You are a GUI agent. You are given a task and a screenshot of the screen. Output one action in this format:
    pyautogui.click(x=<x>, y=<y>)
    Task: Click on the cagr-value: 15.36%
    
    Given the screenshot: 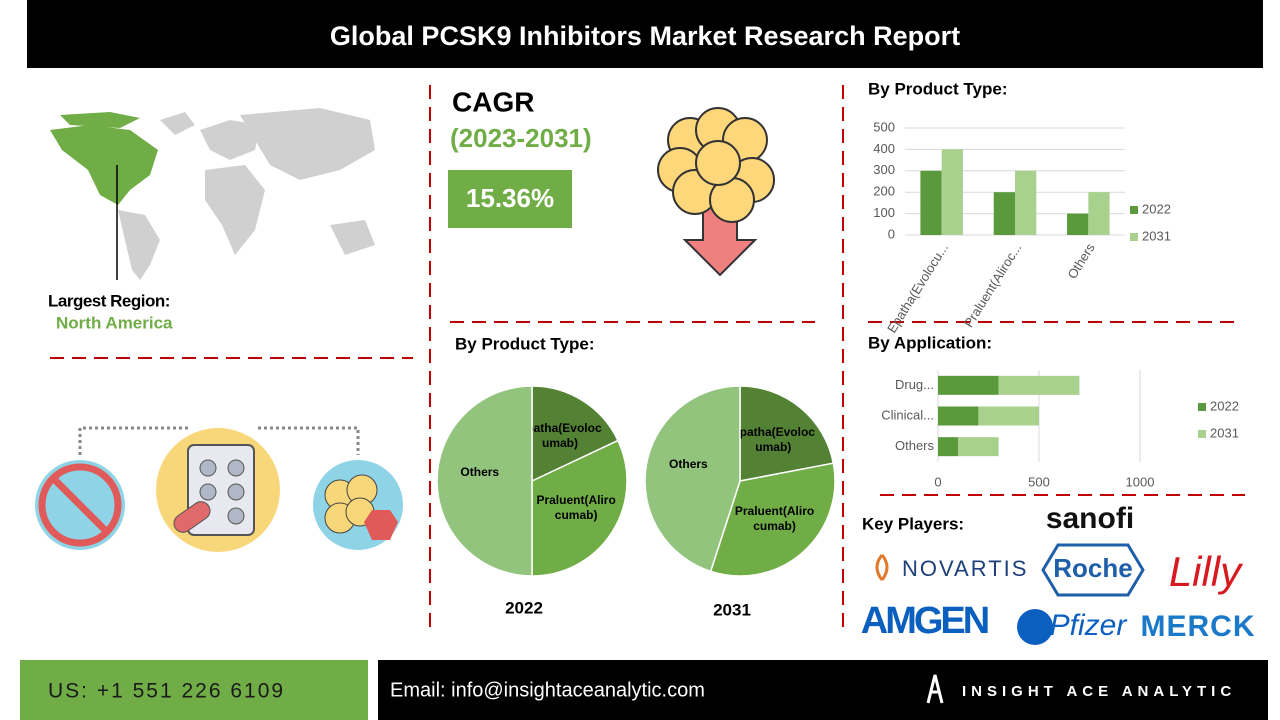 What is the action you would take?
    pyautogui.click(x=510, y=198)
    